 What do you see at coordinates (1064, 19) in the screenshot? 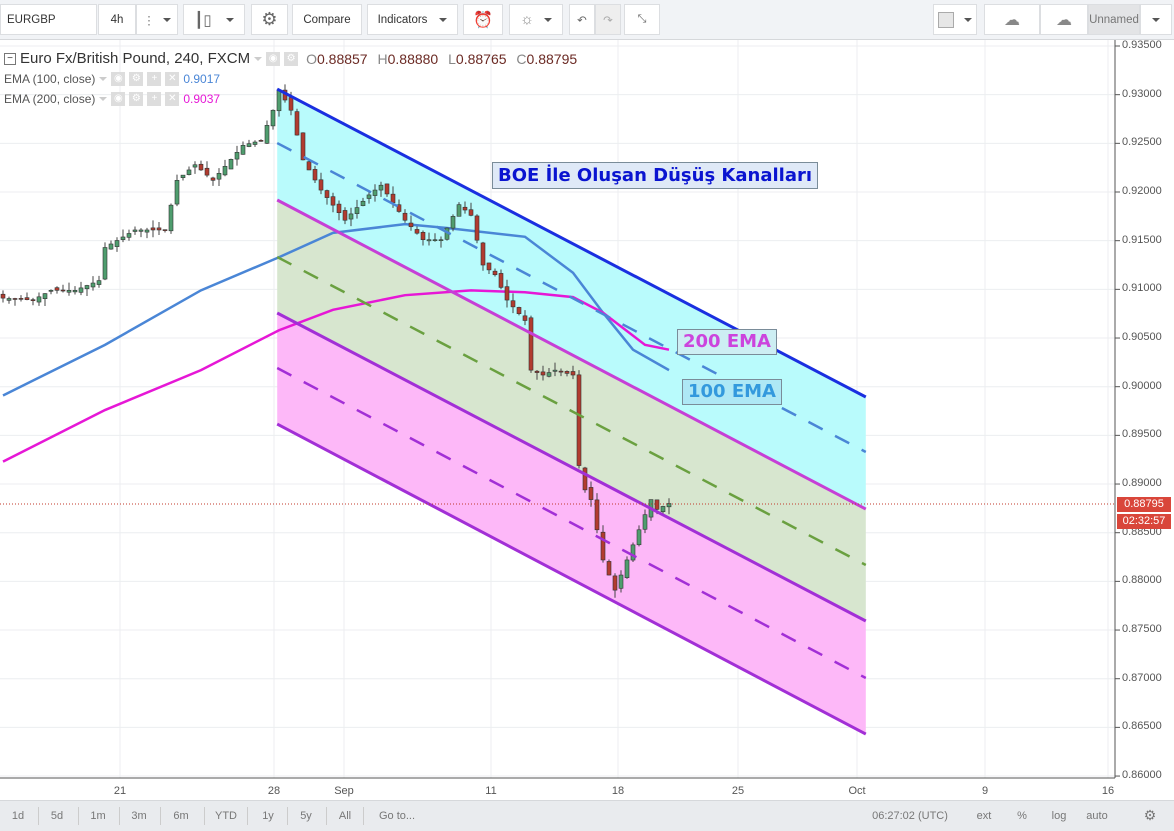
I see `save-layout-button: ☁` at bounding box center [1064, 19].